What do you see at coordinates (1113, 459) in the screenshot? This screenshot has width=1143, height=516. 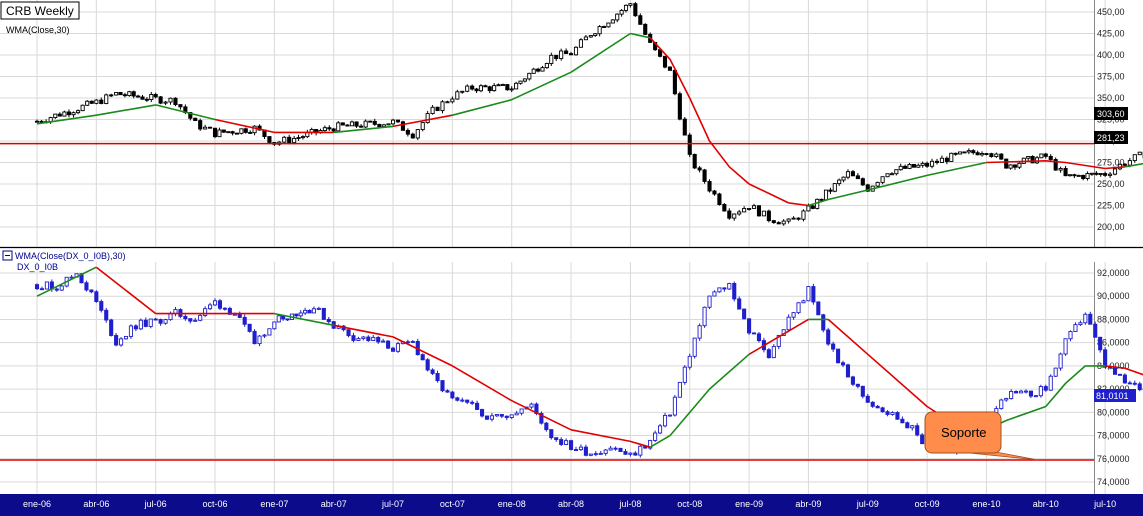 I see `y-tick-label: 76,0000` at bounding box center [1113, 459].